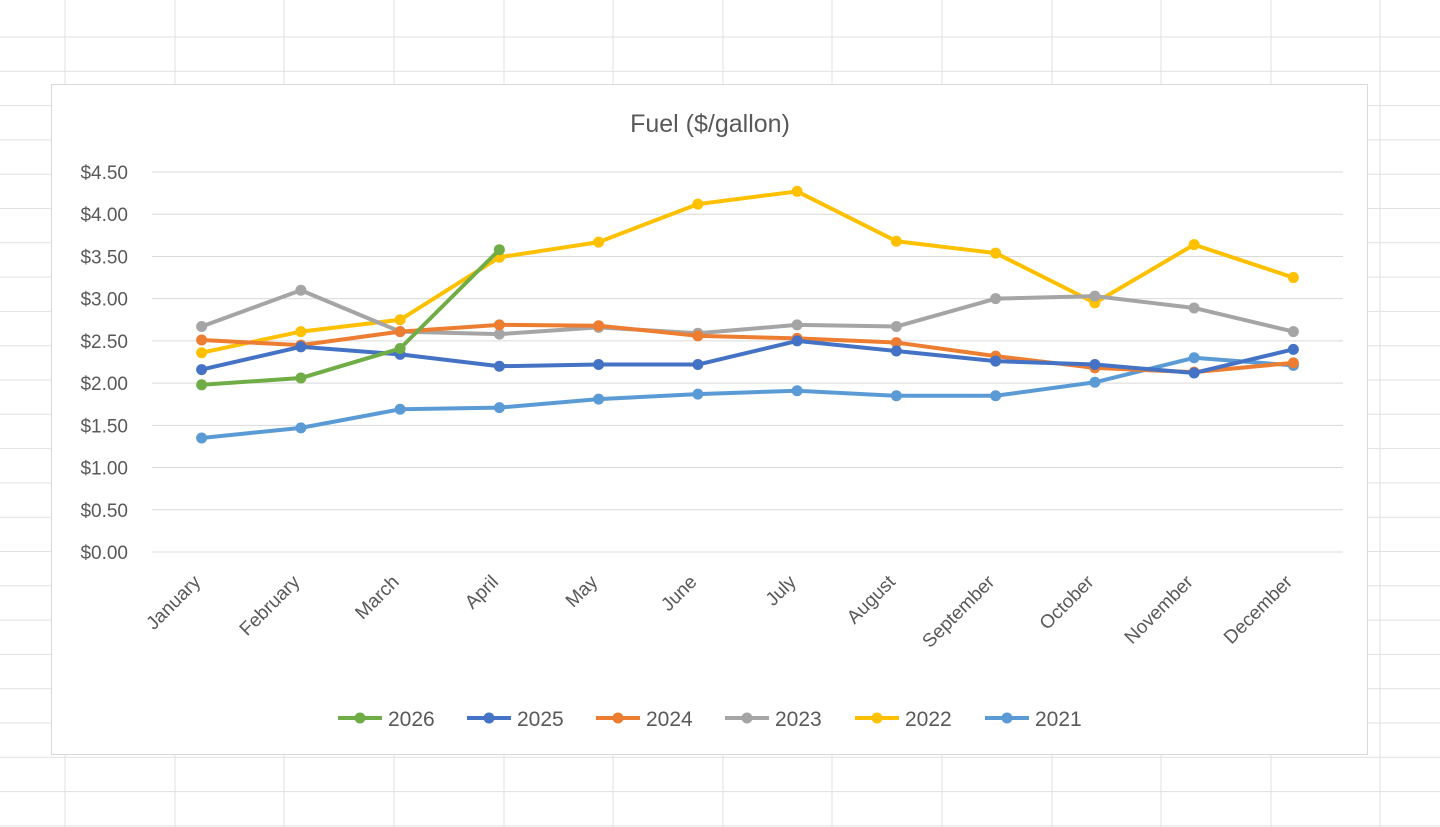 This screenshot has height=827, width=1440. I want to click on chart-title: Fuel ($/gallon), so click(710, 124).